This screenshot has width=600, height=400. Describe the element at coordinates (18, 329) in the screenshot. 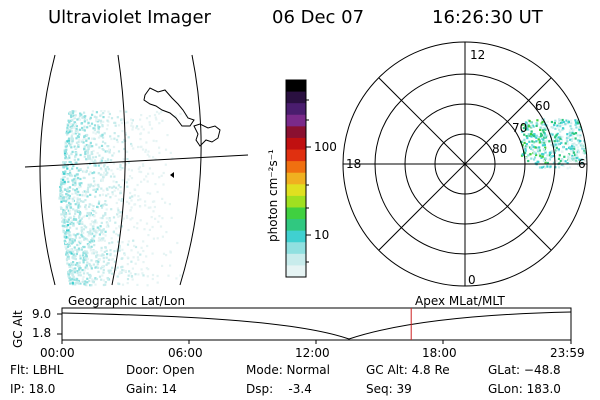

I see `timeline-y-label: GC Alt` at that location.